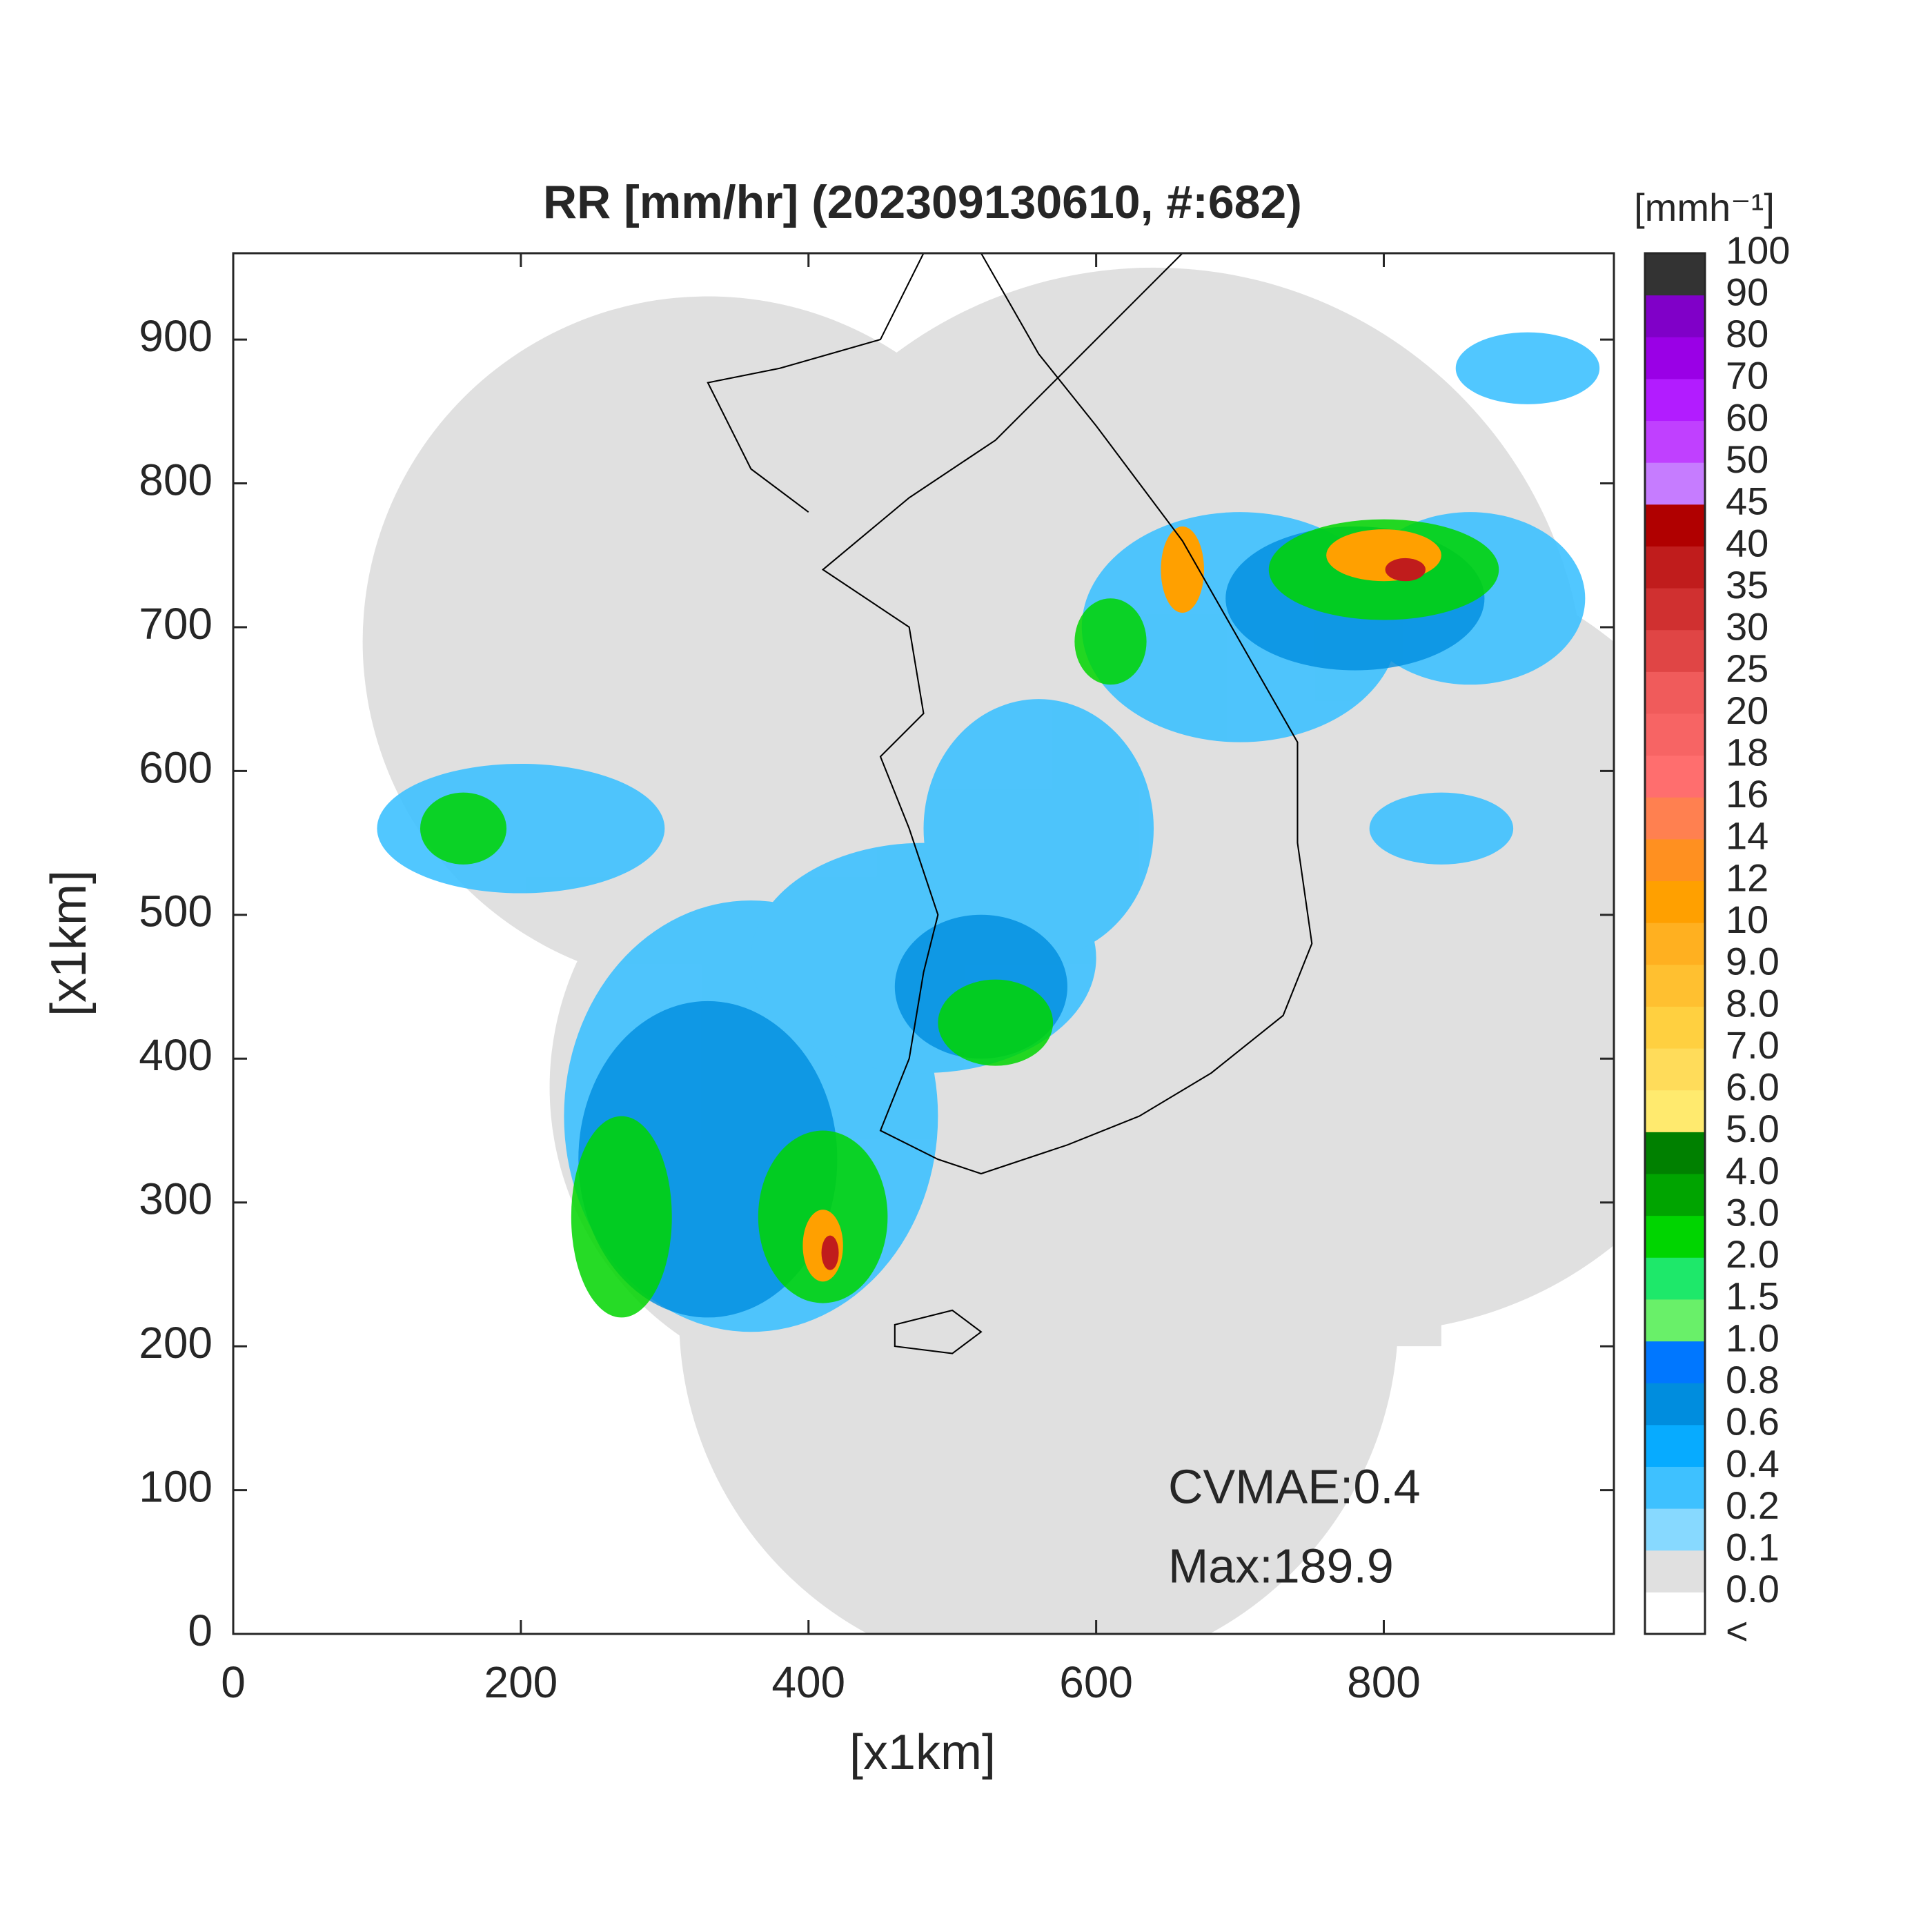 The image size is (1932, 1932). I want to click on colorbar-label: 100, so click(1758, 250).